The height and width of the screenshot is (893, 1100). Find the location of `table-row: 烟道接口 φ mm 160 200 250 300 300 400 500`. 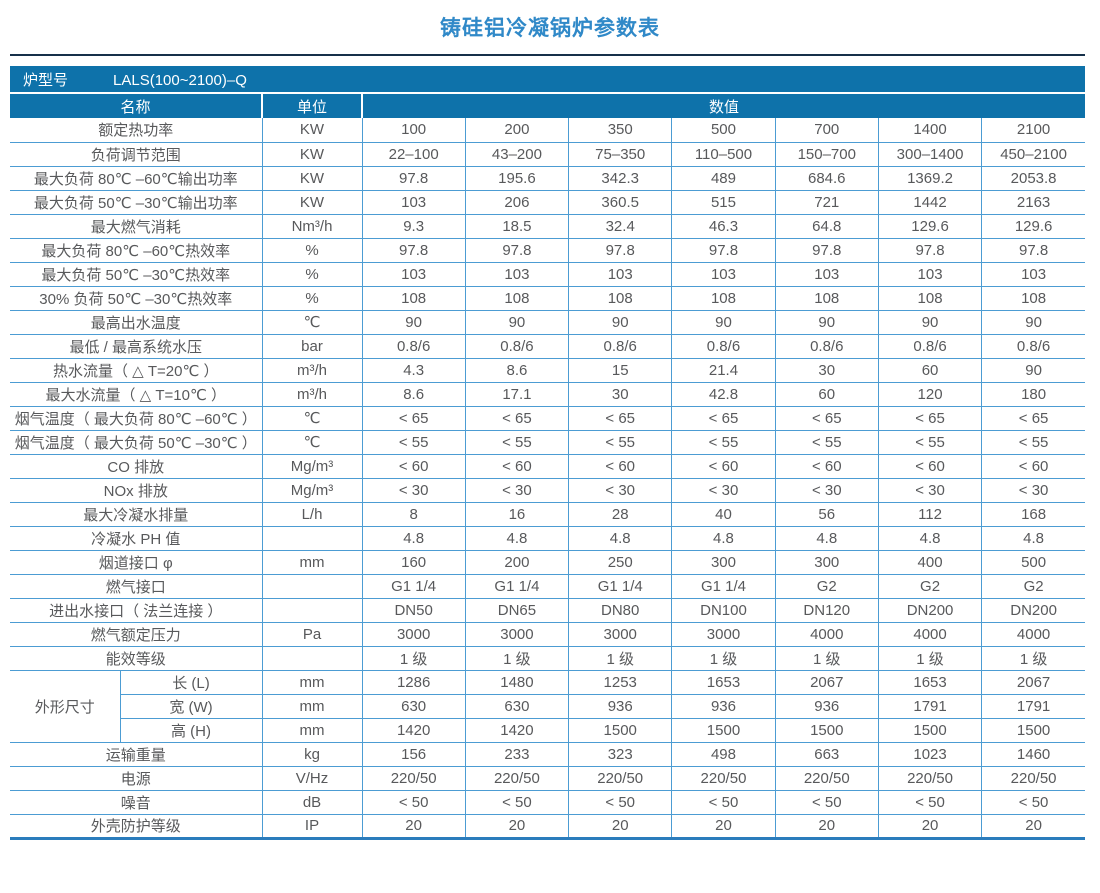

table-row: 烟道接口 φ mm 160 200 250 300 300 400 500 is located at coordinates (547, 562).